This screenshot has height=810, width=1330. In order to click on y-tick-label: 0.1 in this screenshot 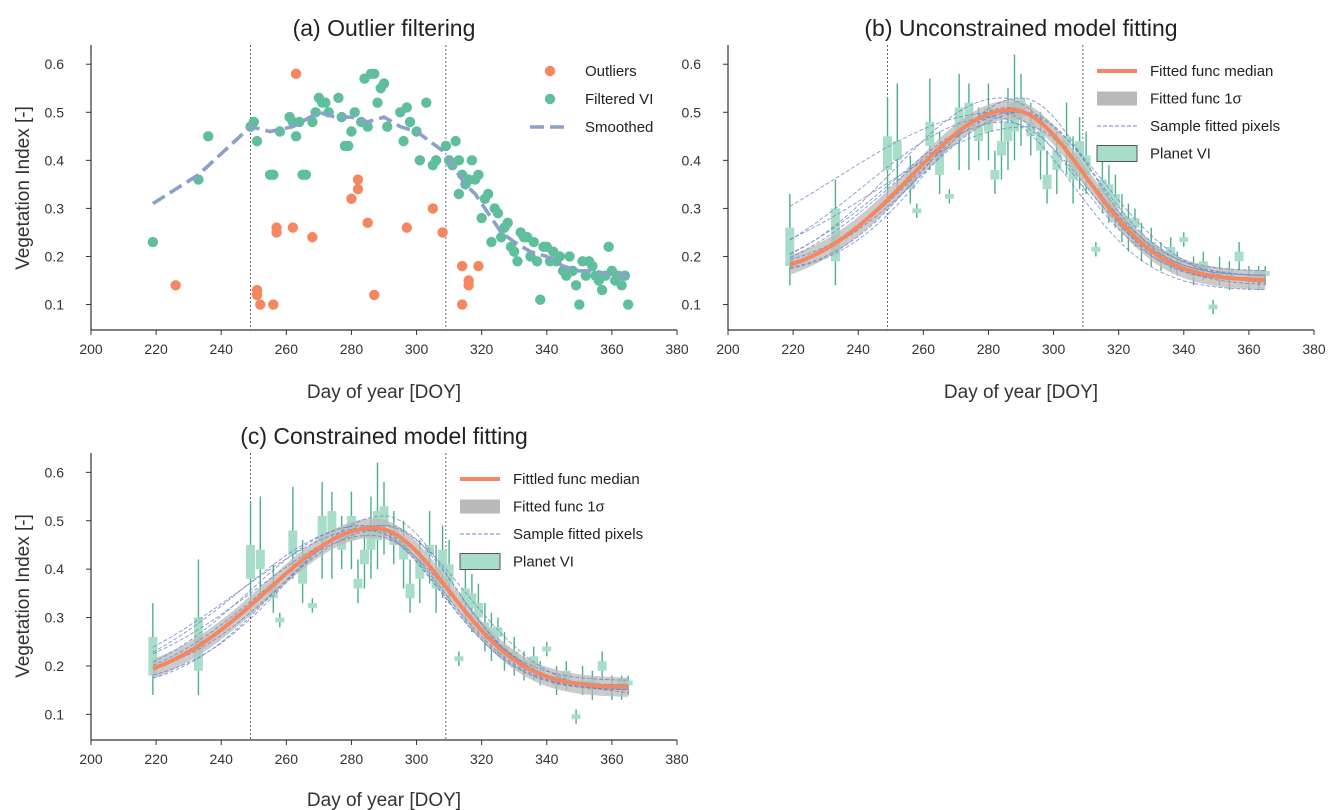, I will do `click(55, 714)`.